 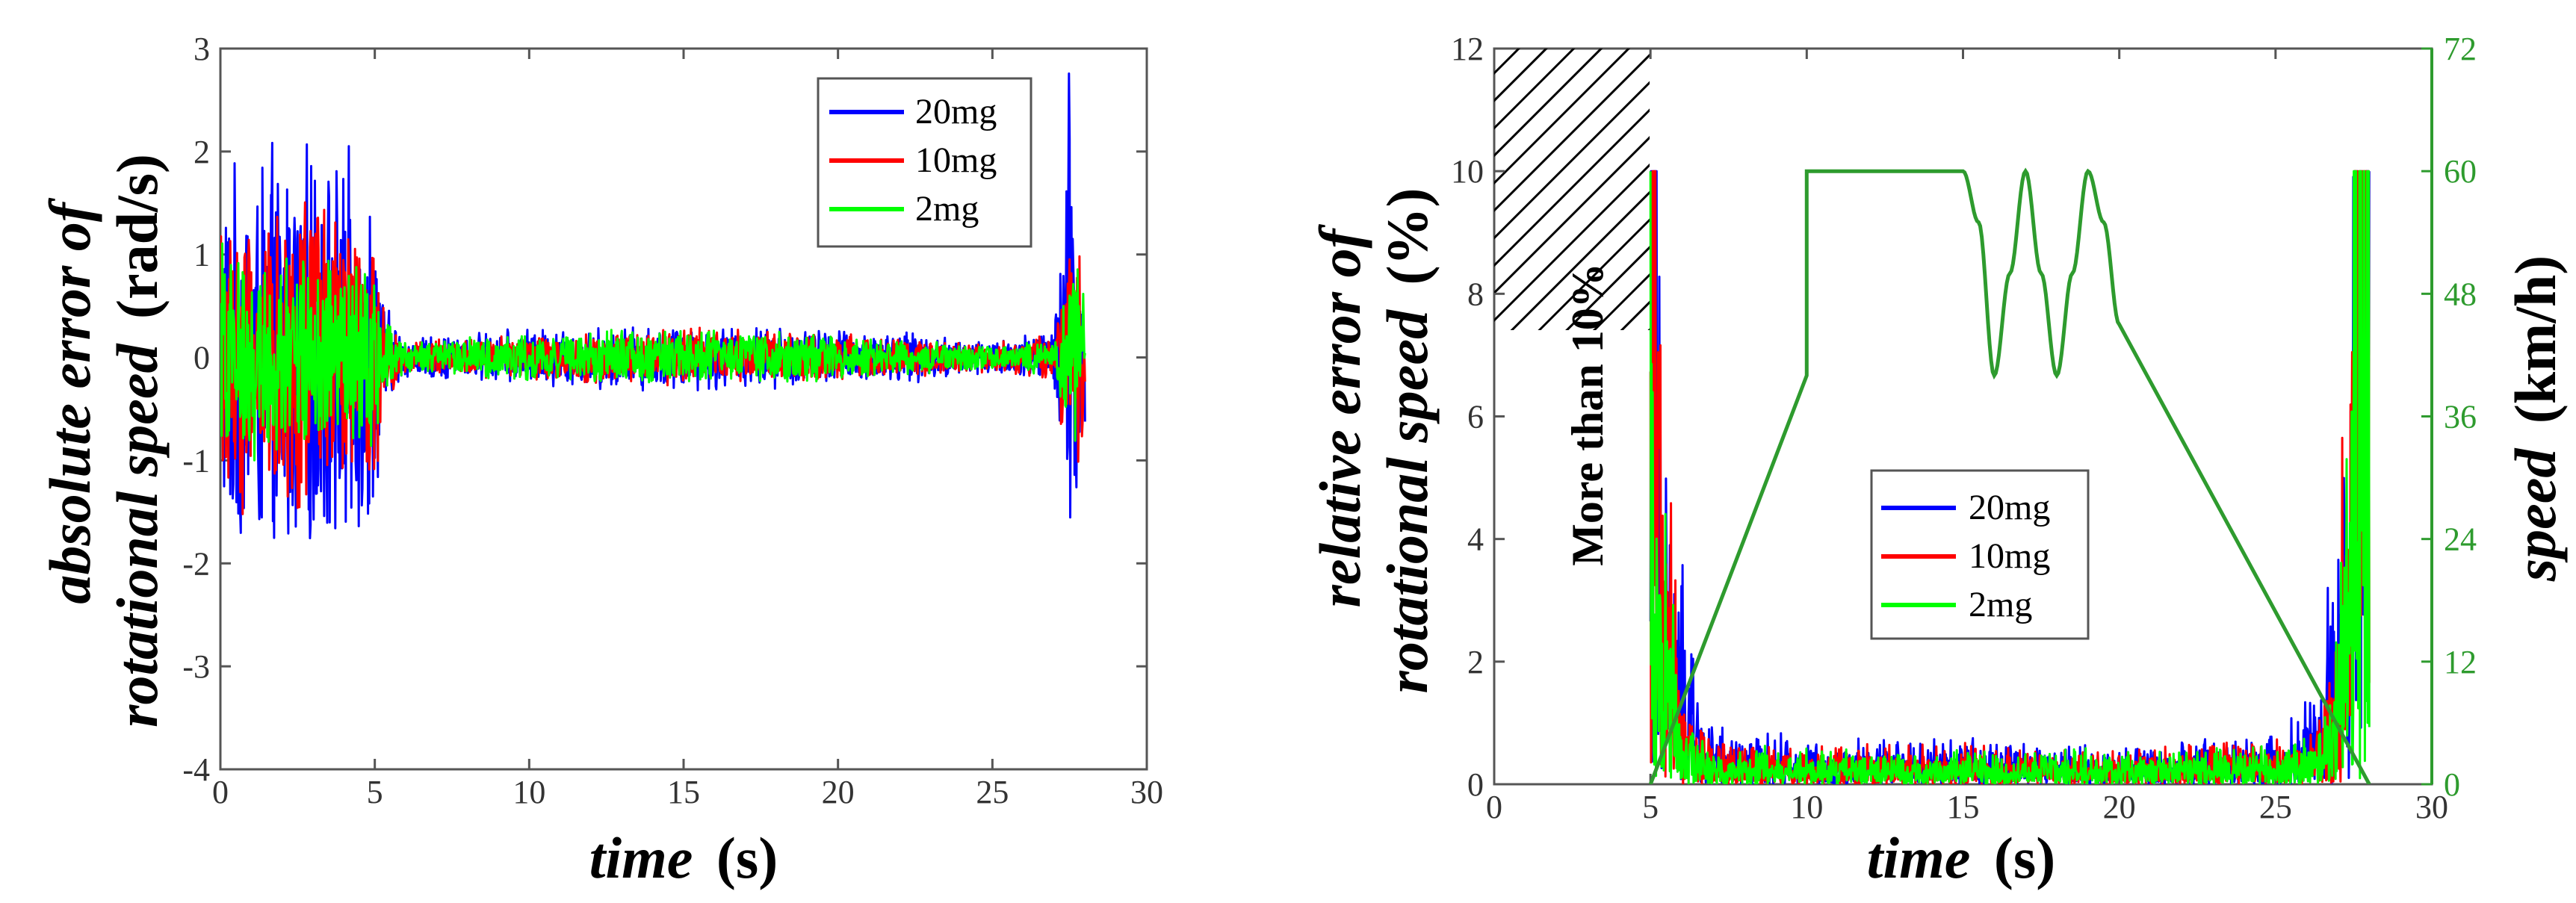 I want to click on chart-1-x-tick-label: 30, so click(x=1146, y=792).